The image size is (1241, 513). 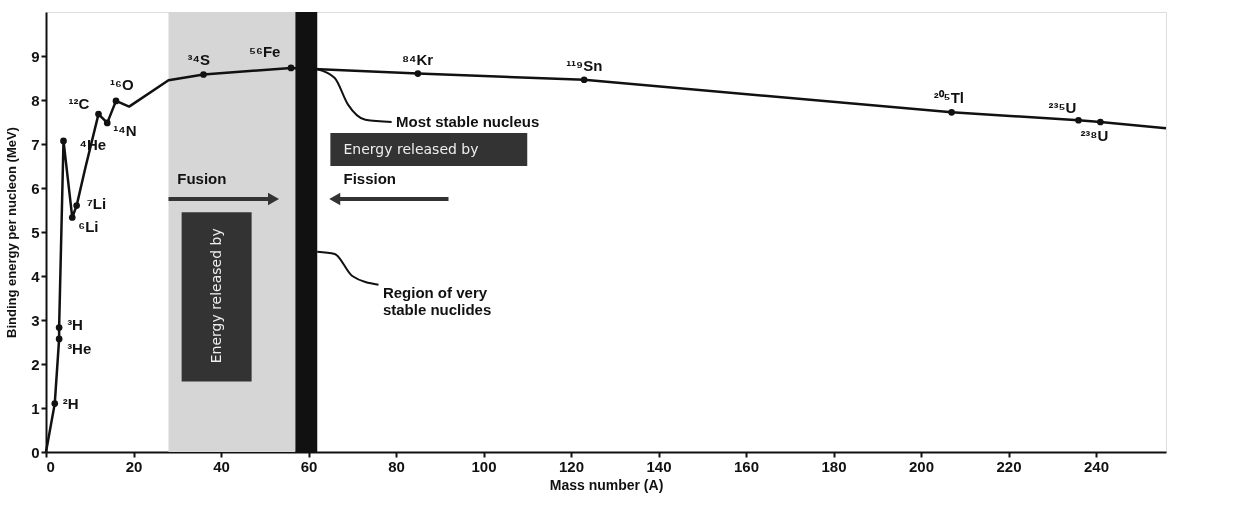 What do you see at coordinates (484, 466) in the screenshot?
I see `x-tick-label: 100` at bounding box center [484, 466].